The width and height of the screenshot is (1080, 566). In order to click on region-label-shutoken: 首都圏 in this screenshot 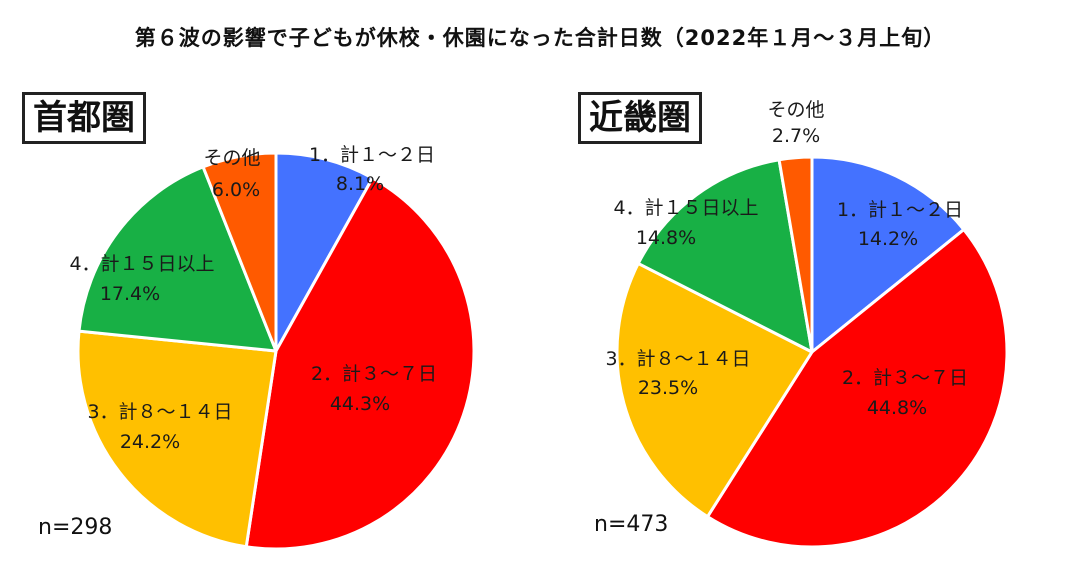, I will do `click(84, 118)`.